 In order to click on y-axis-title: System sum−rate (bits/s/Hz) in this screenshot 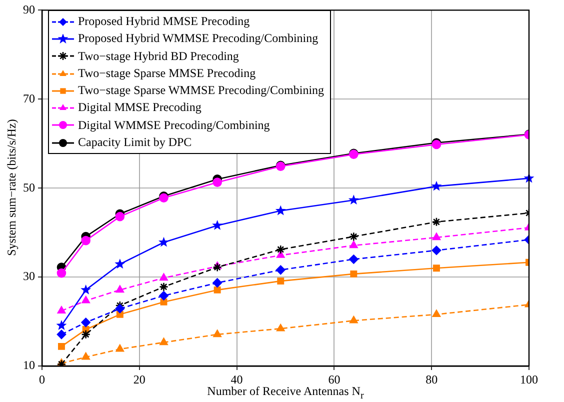, I will do `click(12, 188)`.